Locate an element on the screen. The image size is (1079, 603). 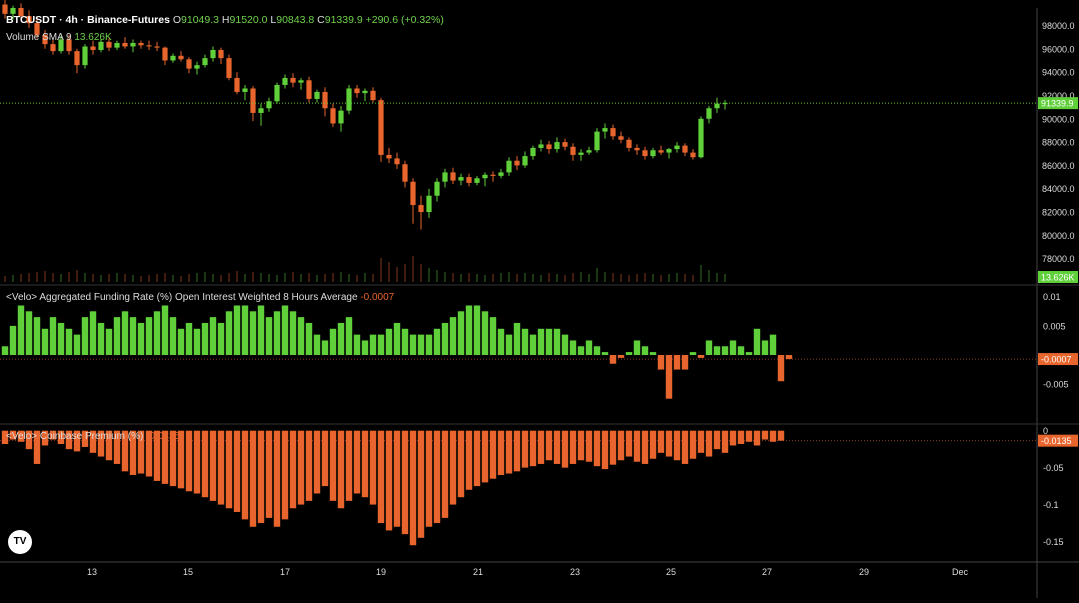
premium-title: <Velo> Coinbase Premium (%) is located at coordinates (75, 436).